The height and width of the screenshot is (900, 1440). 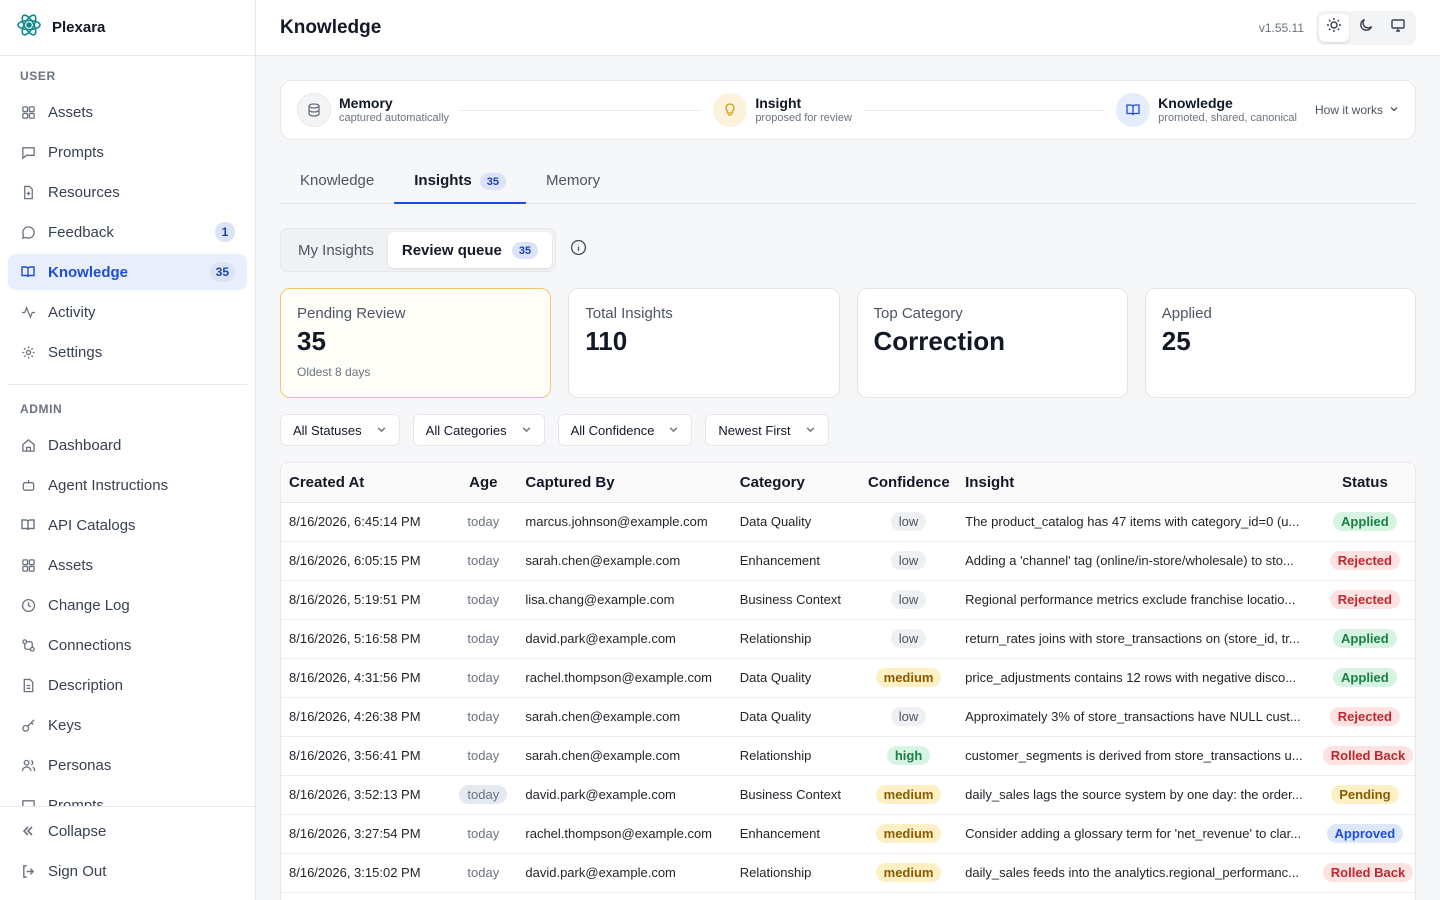 I want to click on dark-theme-button, so click(x=1366, y=28).